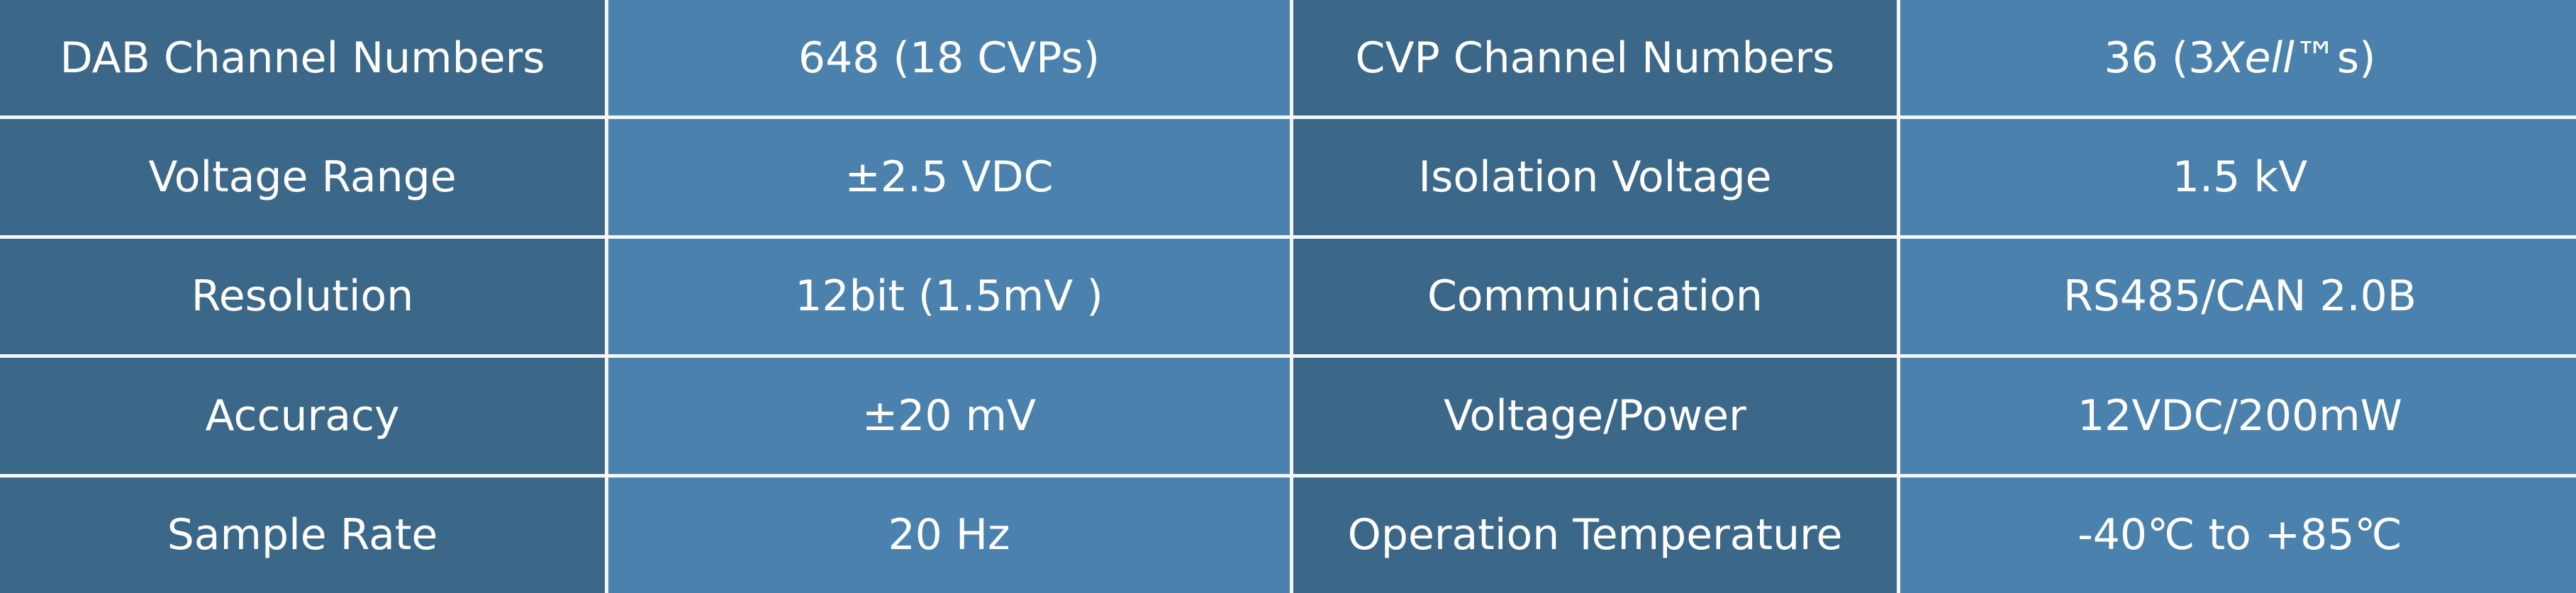 The width and height of the screenshot is (2576, 593). What do you see at coordinates (2238, 535) in the screenshot?
I see `row-value: -40℃ to +85℃` at bounding box center [2238, 535].